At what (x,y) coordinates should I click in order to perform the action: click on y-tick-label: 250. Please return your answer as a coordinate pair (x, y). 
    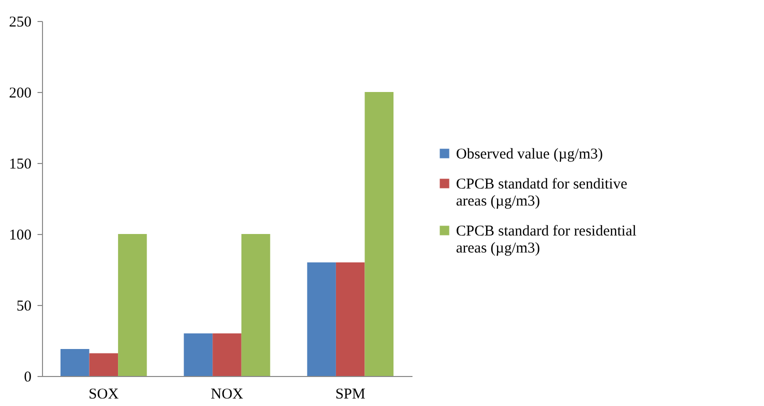
    Looking at the image, I should click on (20, 22).